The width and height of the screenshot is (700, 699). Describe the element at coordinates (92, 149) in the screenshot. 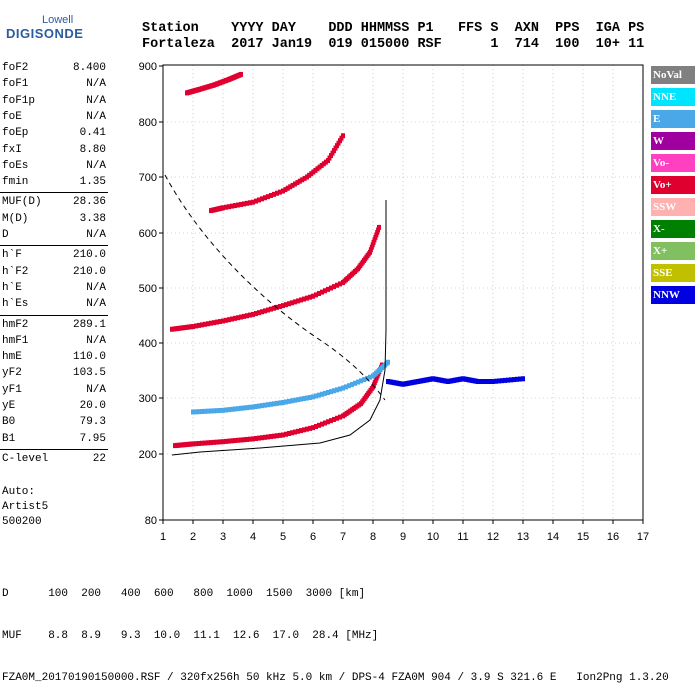

I see `param-value: 8.80` at that location.